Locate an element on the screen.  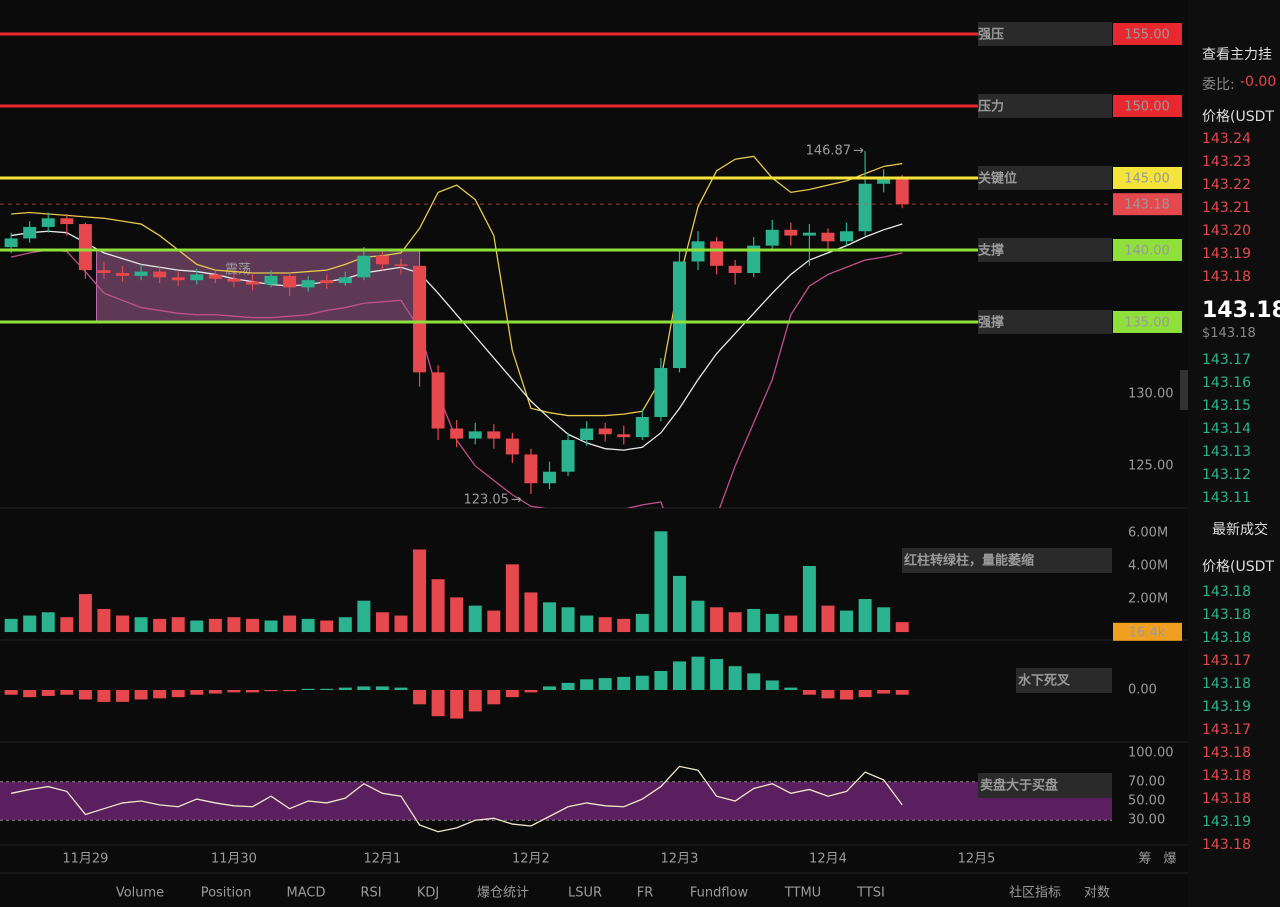
tool-button: 对数 is located at coordinates (1097, 893).